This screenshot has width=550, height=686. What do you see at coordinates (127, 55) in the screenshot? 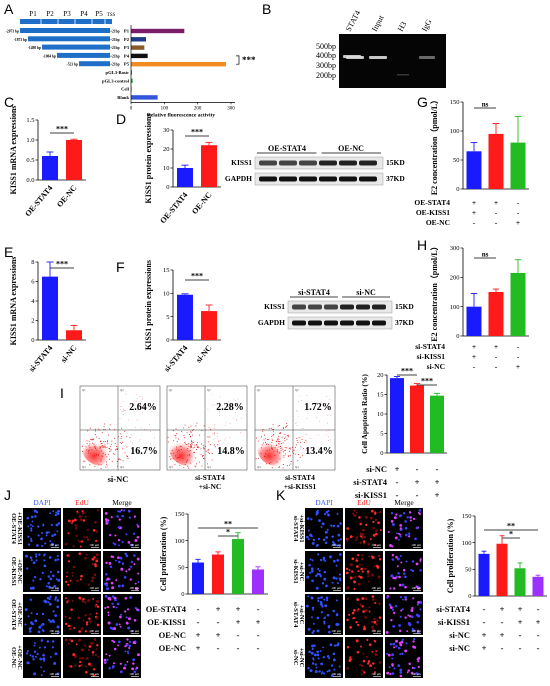
I see `construct-name: P4` at bounding box center [127, 55].